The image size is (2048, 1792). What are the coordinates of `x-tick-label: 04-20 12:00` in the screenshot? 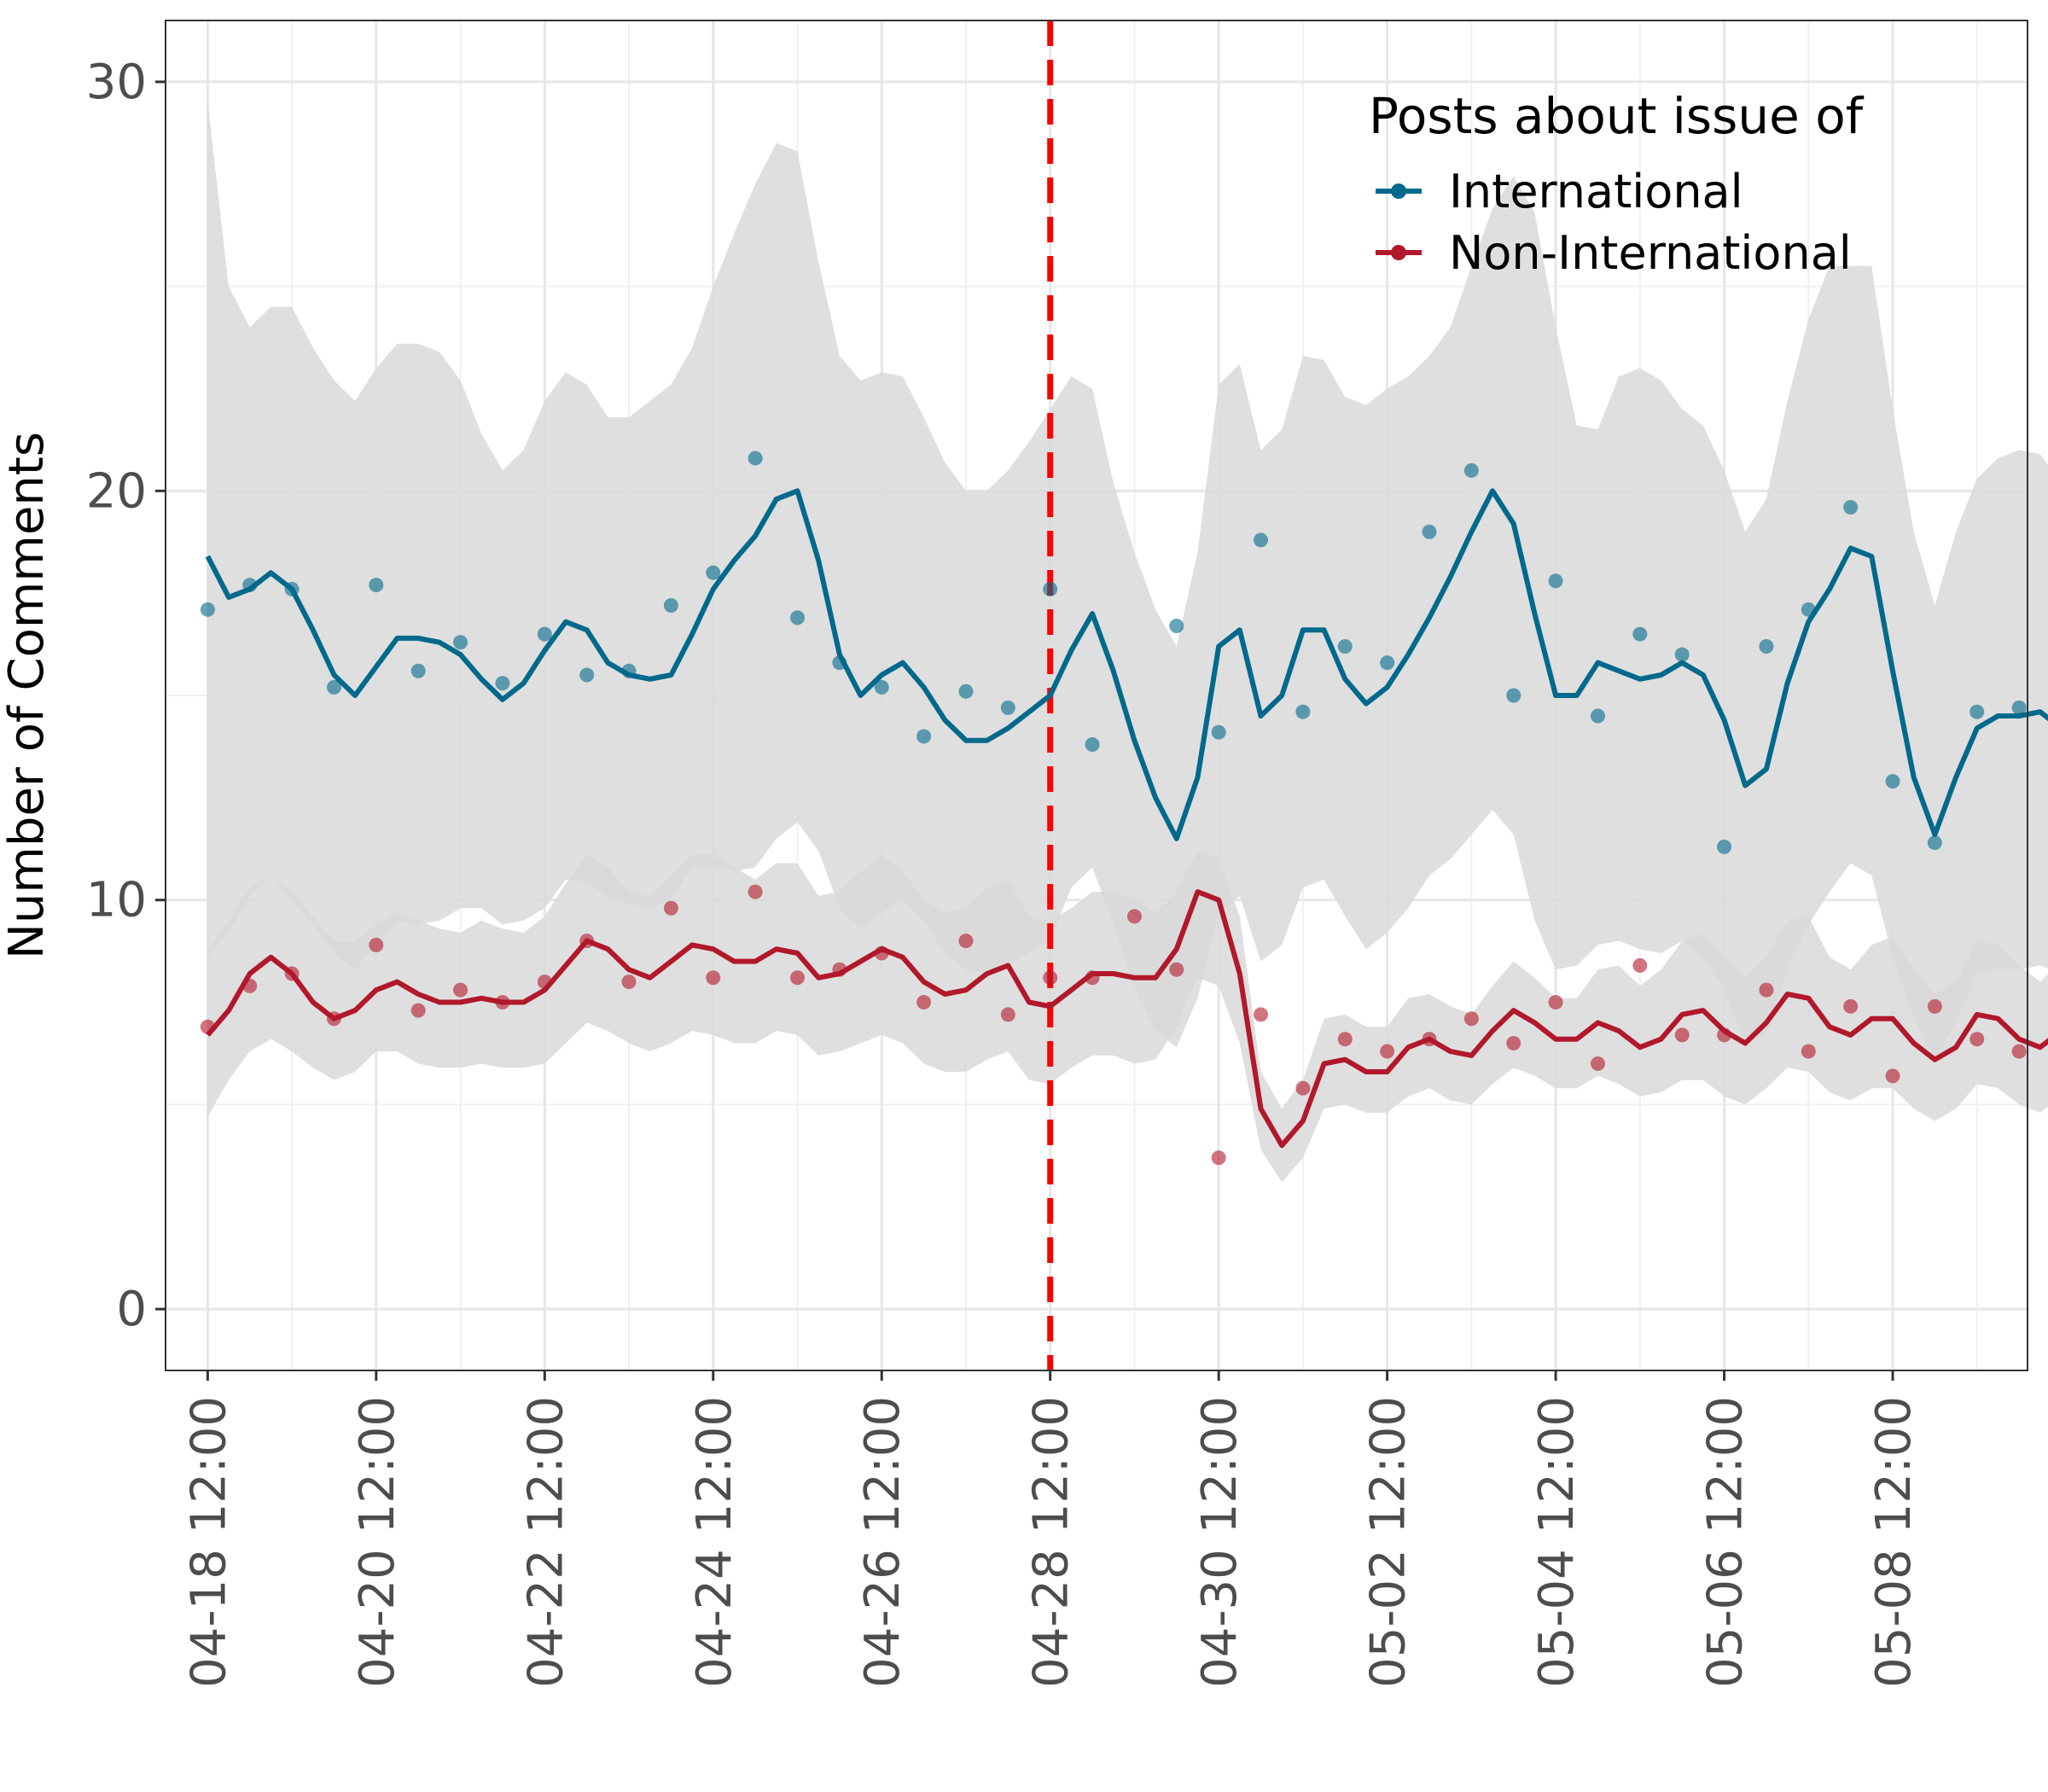 It's located at (377, 1542).